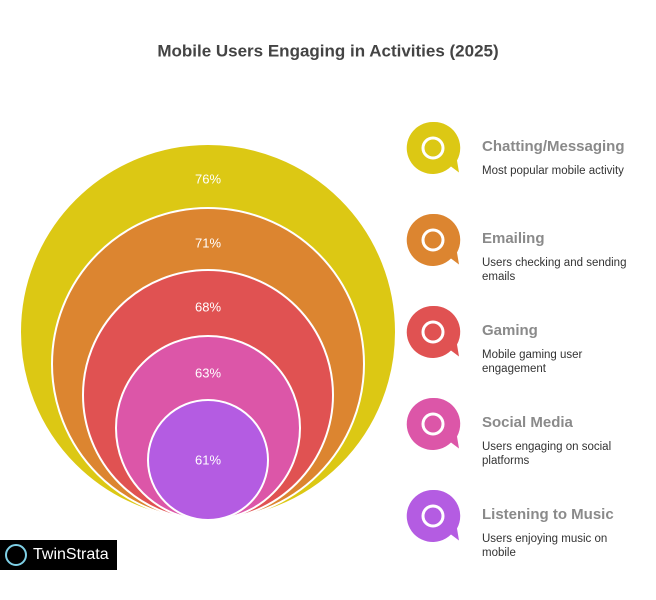 The image size is (656, 600). What do you see at coordinates (553, 146) in the screenshot?
I see `legend-title: Chatting/Messaging` at bounding box center [553, 146].